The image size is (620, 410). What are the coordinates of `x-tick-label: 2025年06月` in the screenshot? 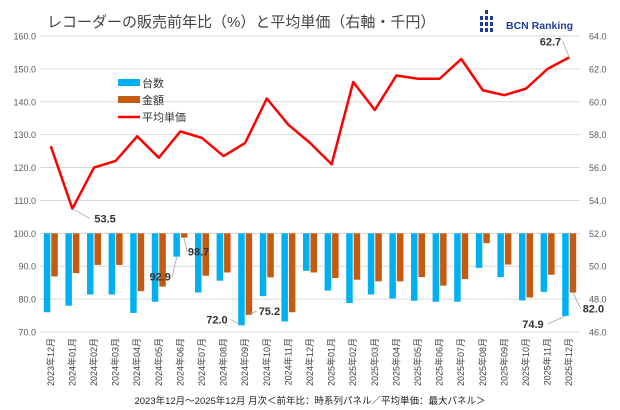 It's located at (439, 362).